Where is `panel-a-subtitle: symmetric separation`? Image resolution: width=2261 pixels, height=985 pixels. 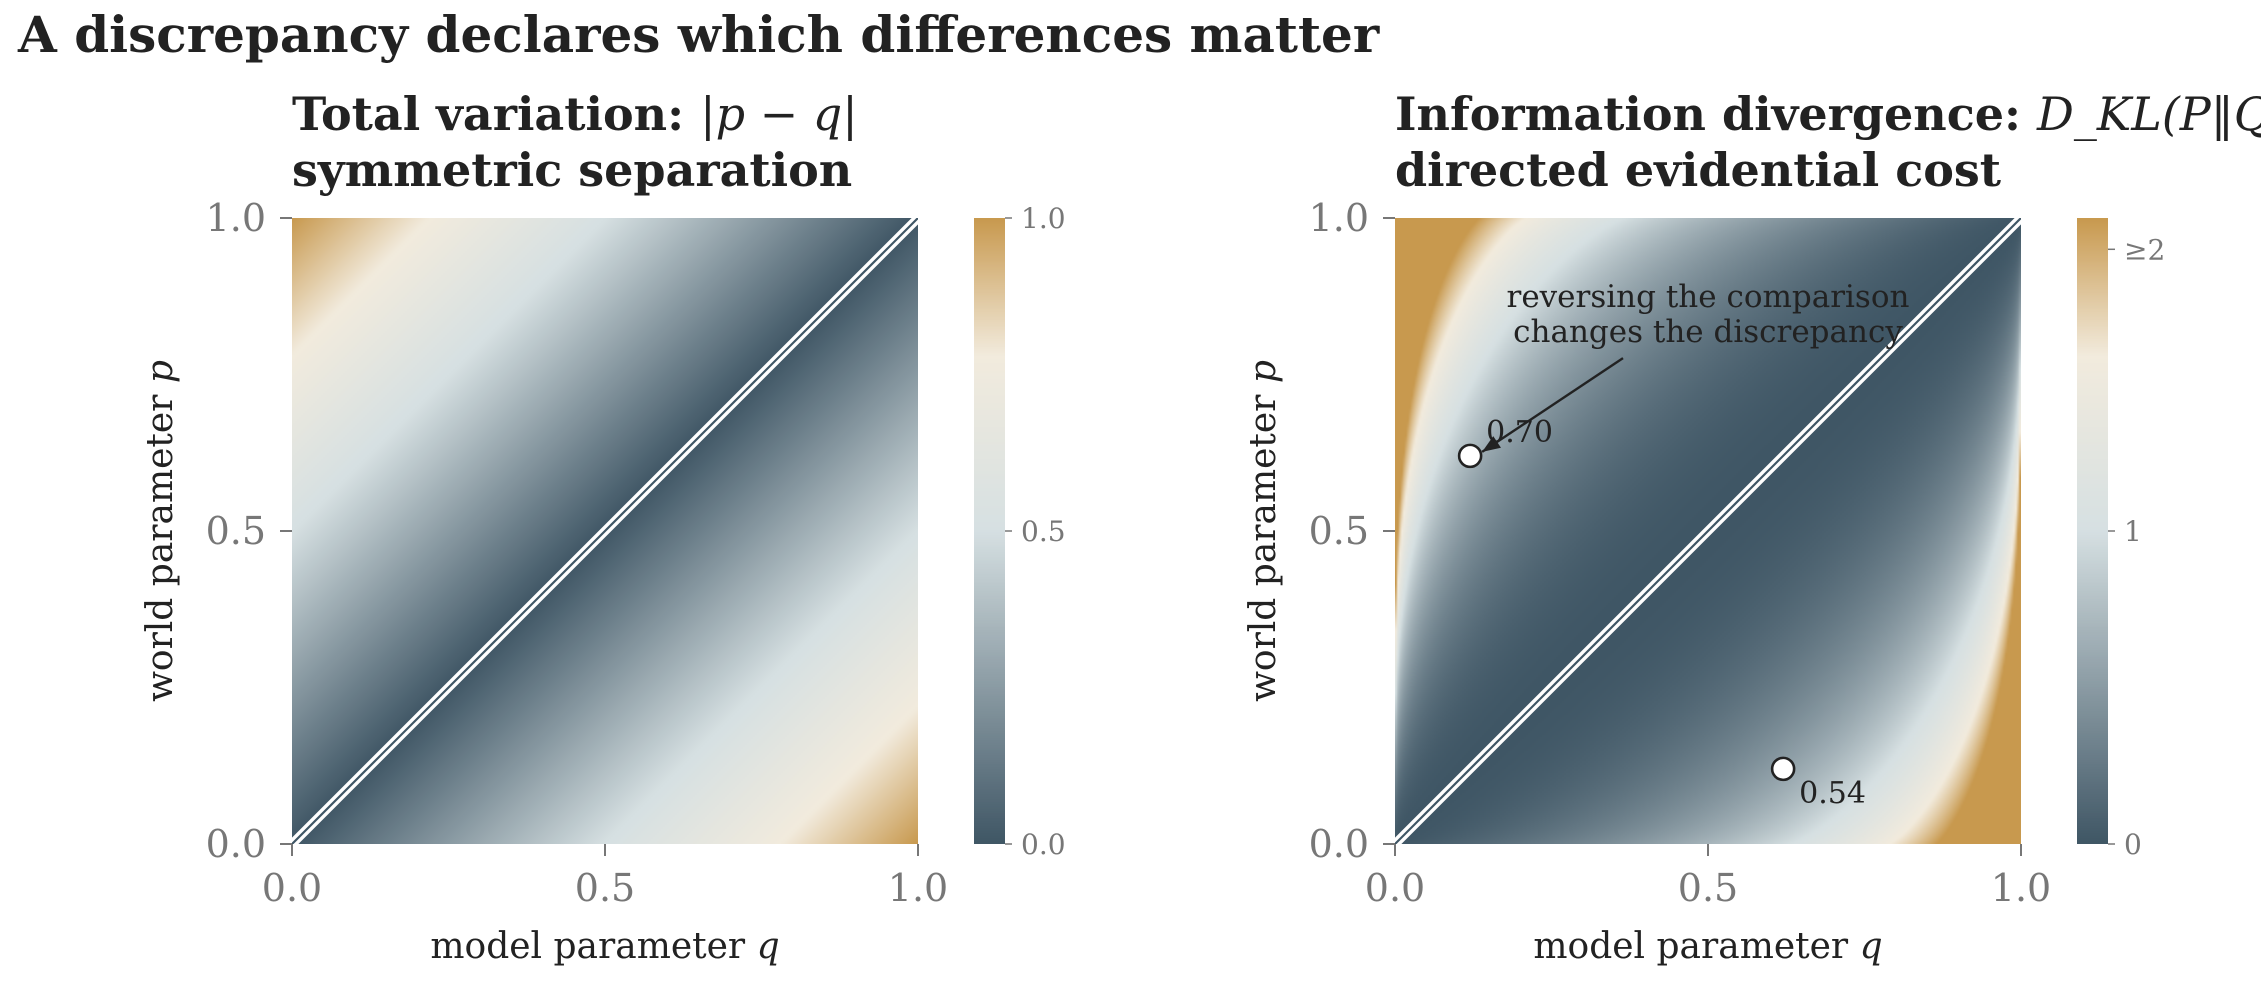 panel-a-subtitle: symmetric separation is located at coordinates (572, 170).